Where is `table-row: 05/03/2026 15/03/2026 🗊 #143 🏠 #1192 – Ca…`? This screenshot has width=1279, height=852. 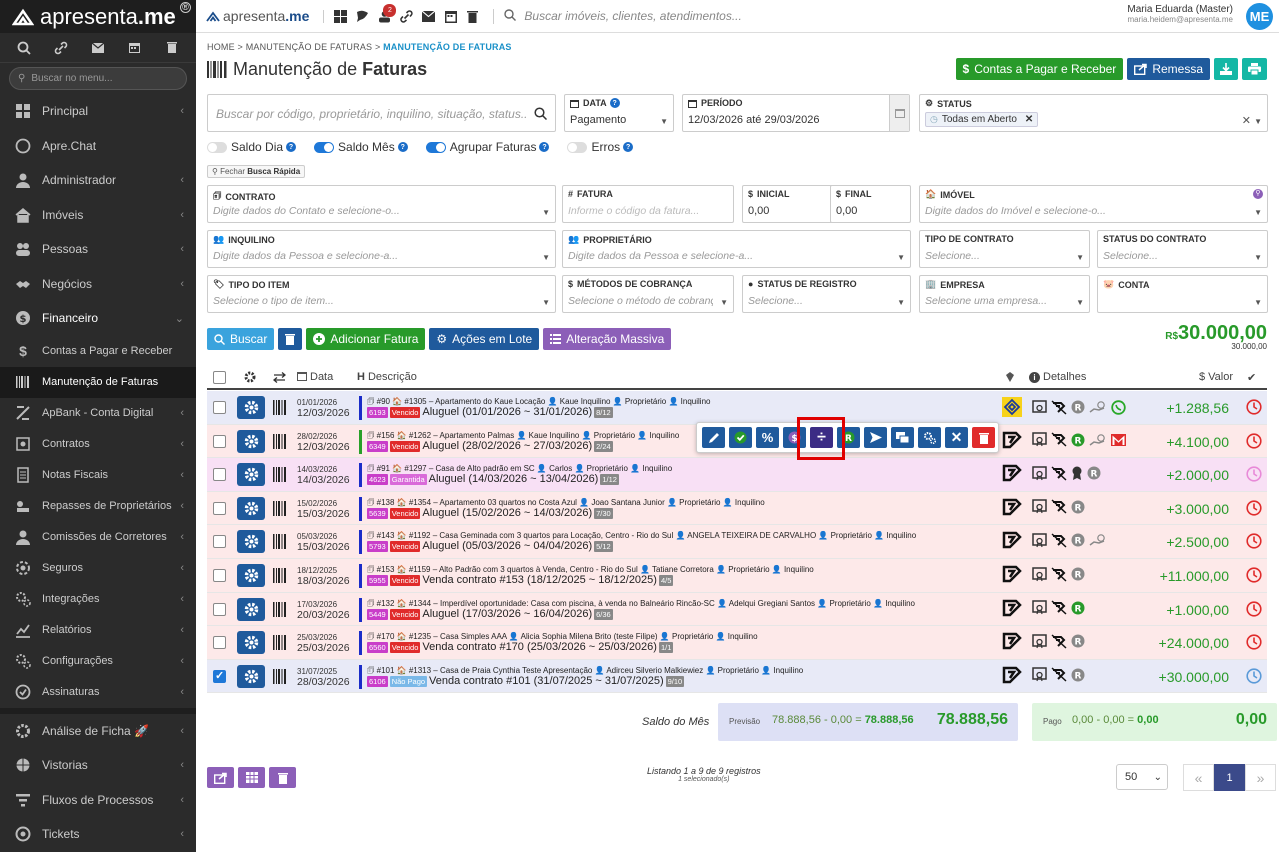 table-row: 05/03/2026 15/03/2026 🗊 #143 🏠 #1192 – Ca… is located at coordinates (737, 542).